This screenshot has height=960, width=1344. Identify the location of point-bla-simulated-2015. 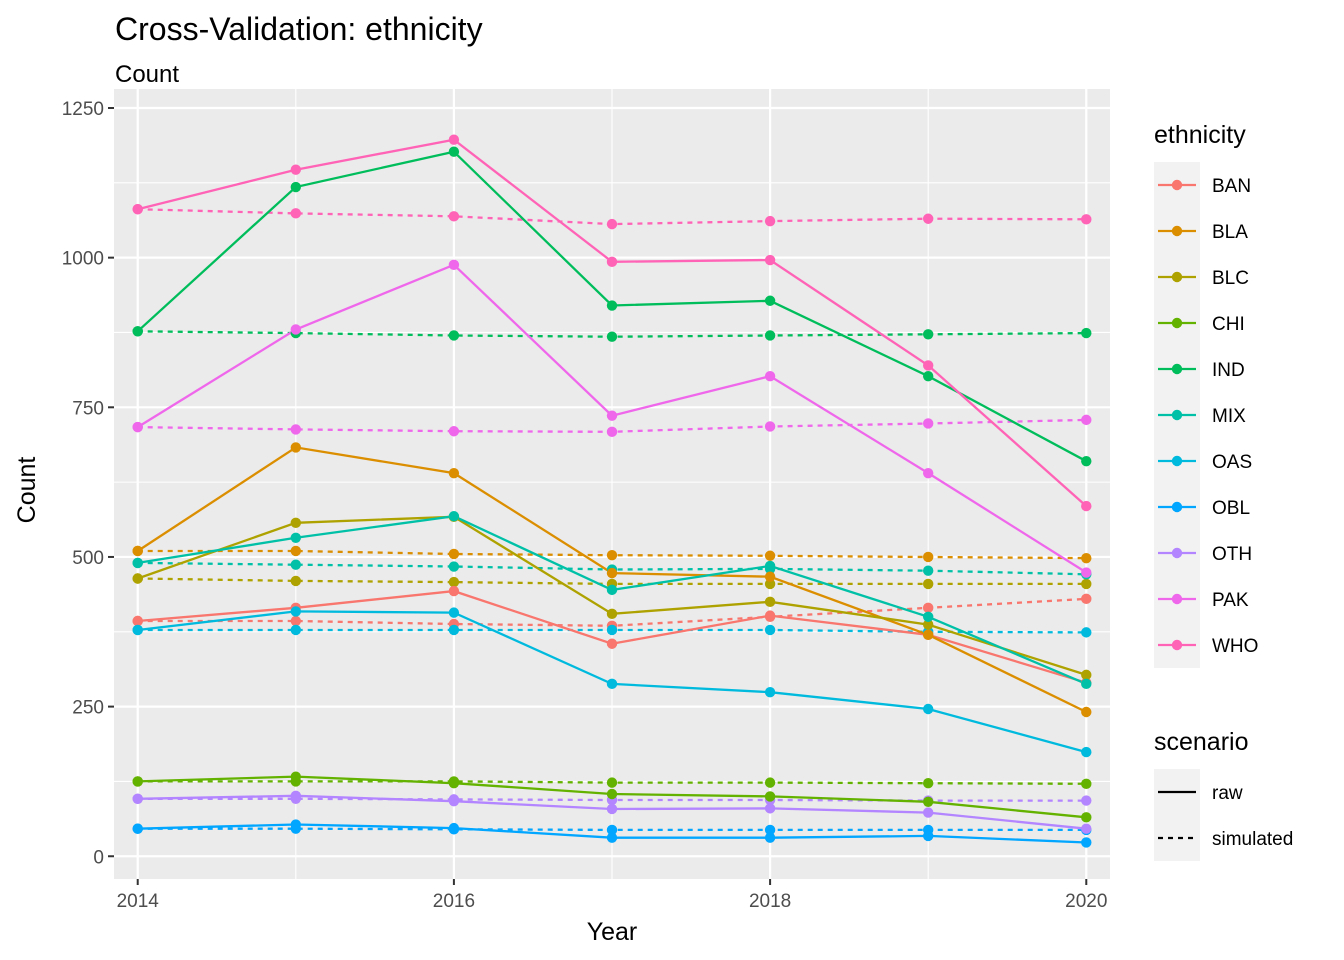
(296, 551).